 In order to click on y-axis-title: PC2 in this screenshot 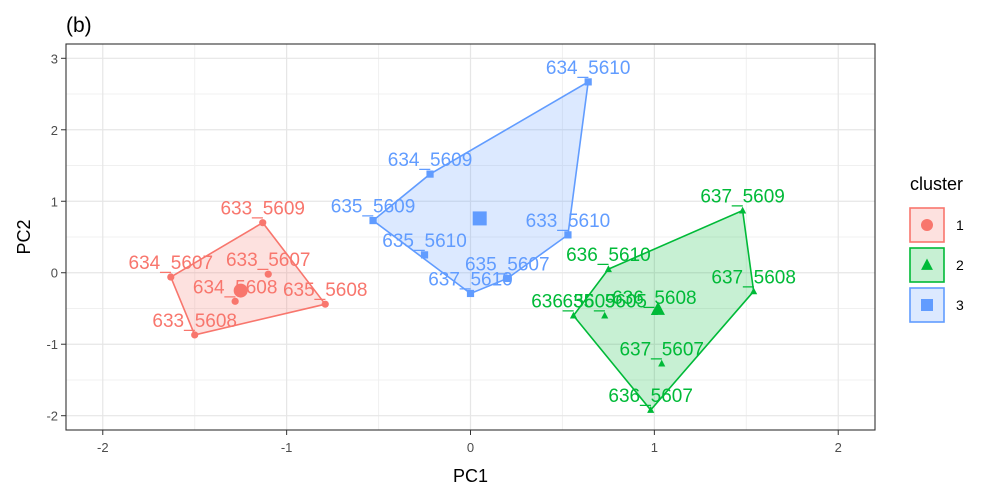, I will do `click(24, 236)`.